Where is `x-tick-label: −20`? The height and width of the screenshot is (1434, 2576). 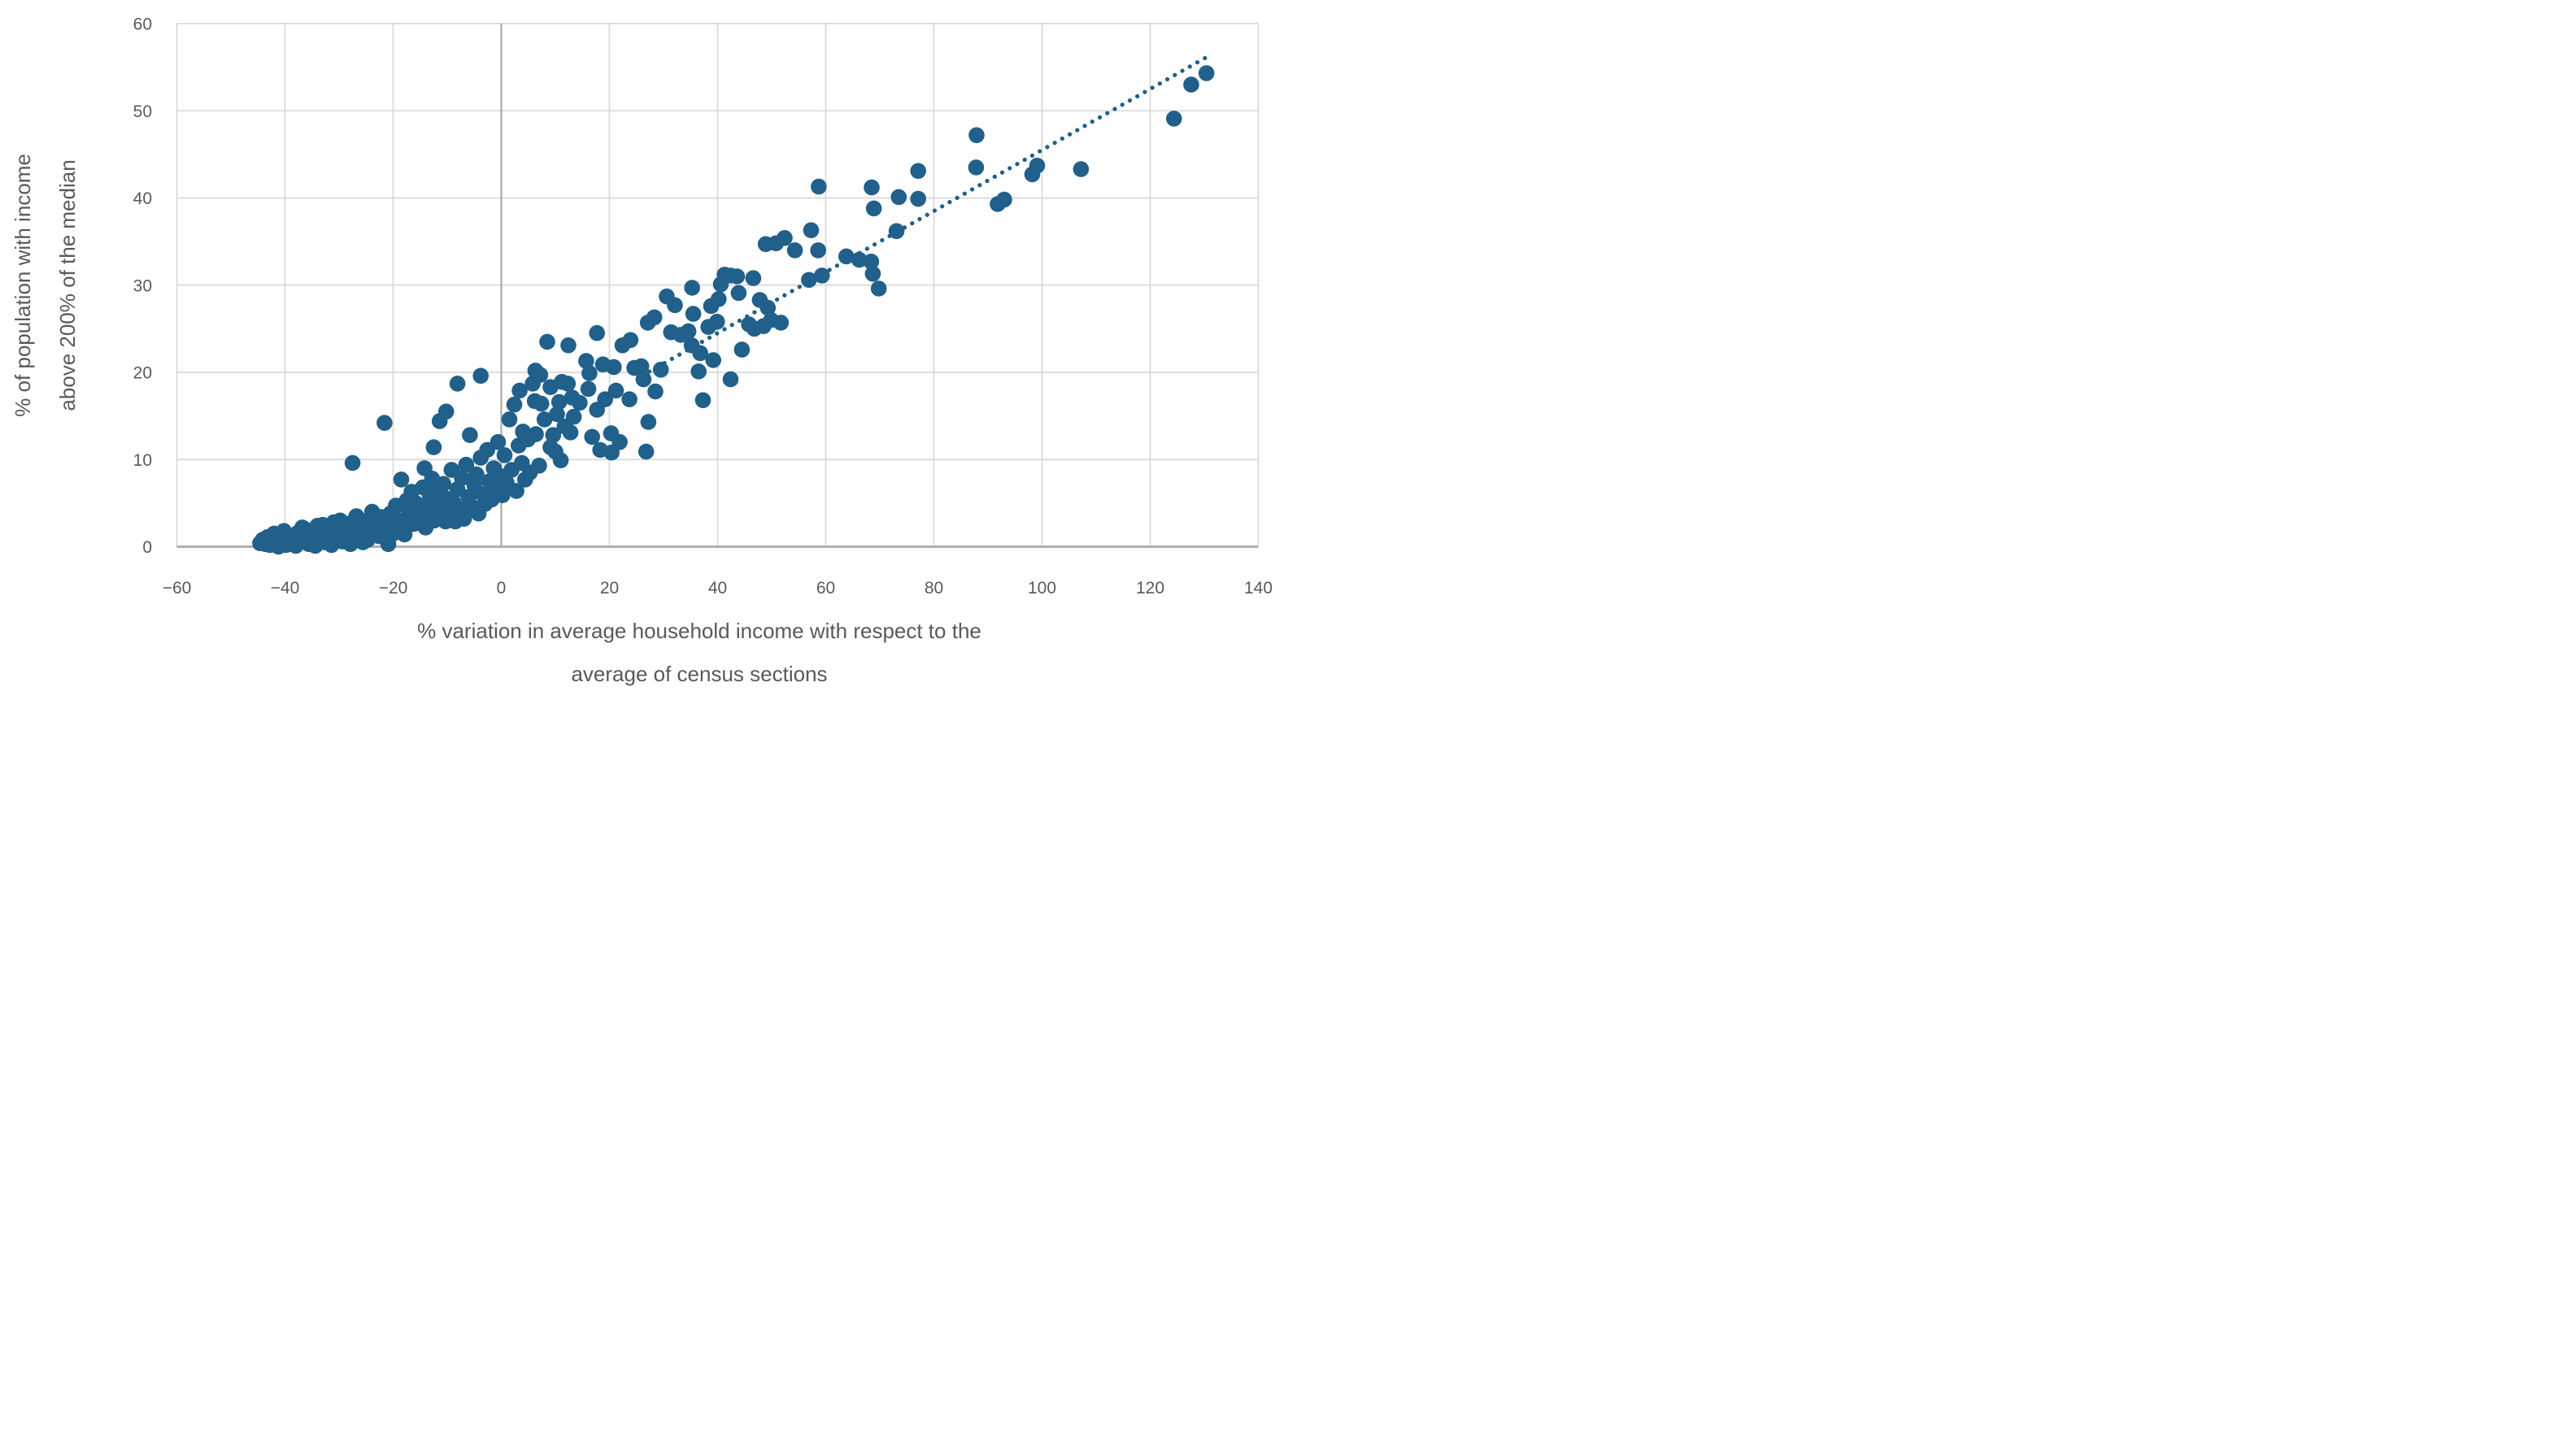 x-tick-label: −20 is located at coordinates (394, 588).